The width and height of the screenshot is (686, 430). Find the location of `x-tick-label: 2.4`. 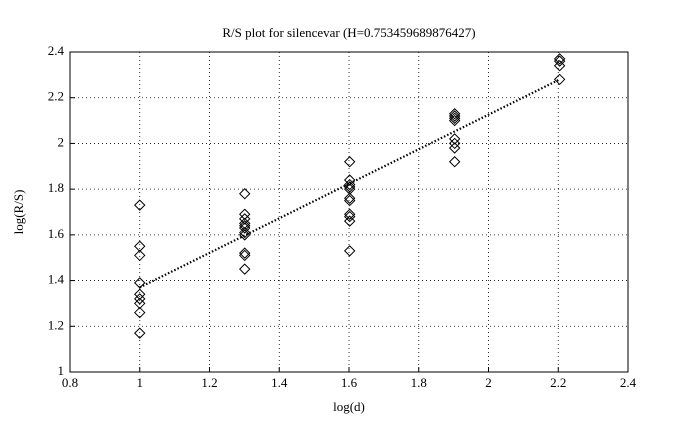

x-tick-label: 2.4 is located at coordinates (628, 382).